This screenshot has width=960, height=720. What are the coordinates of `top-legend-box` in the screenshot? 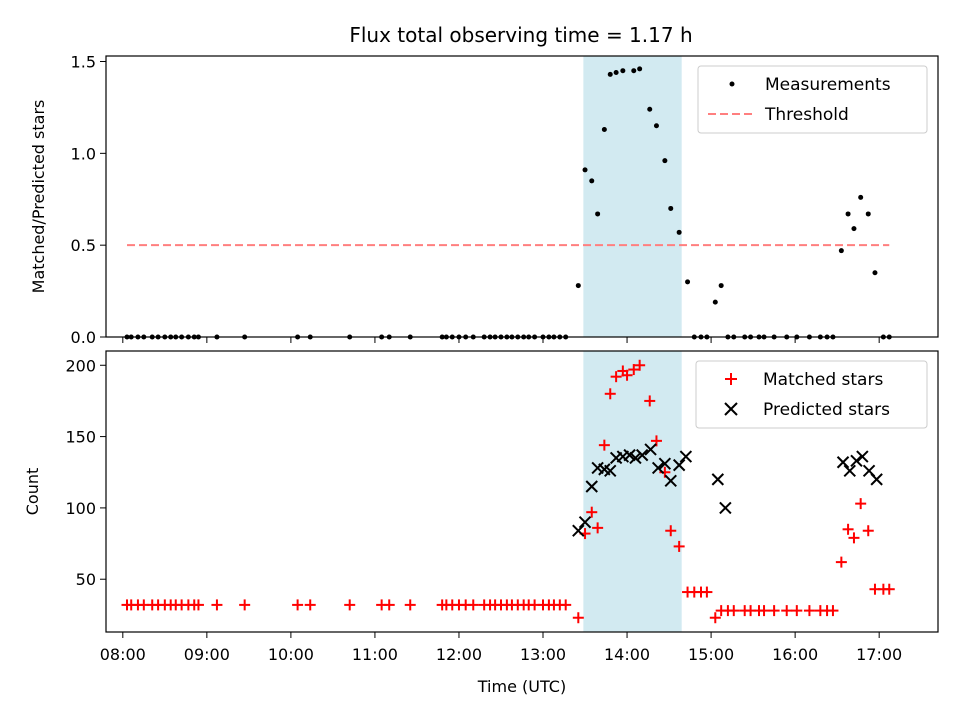 It's located at (812, 99).